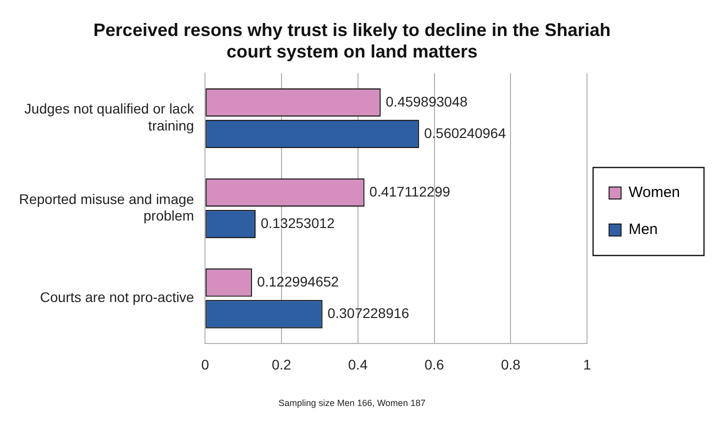  I want to click on data-label: 0.122994652, so click(298, 281).